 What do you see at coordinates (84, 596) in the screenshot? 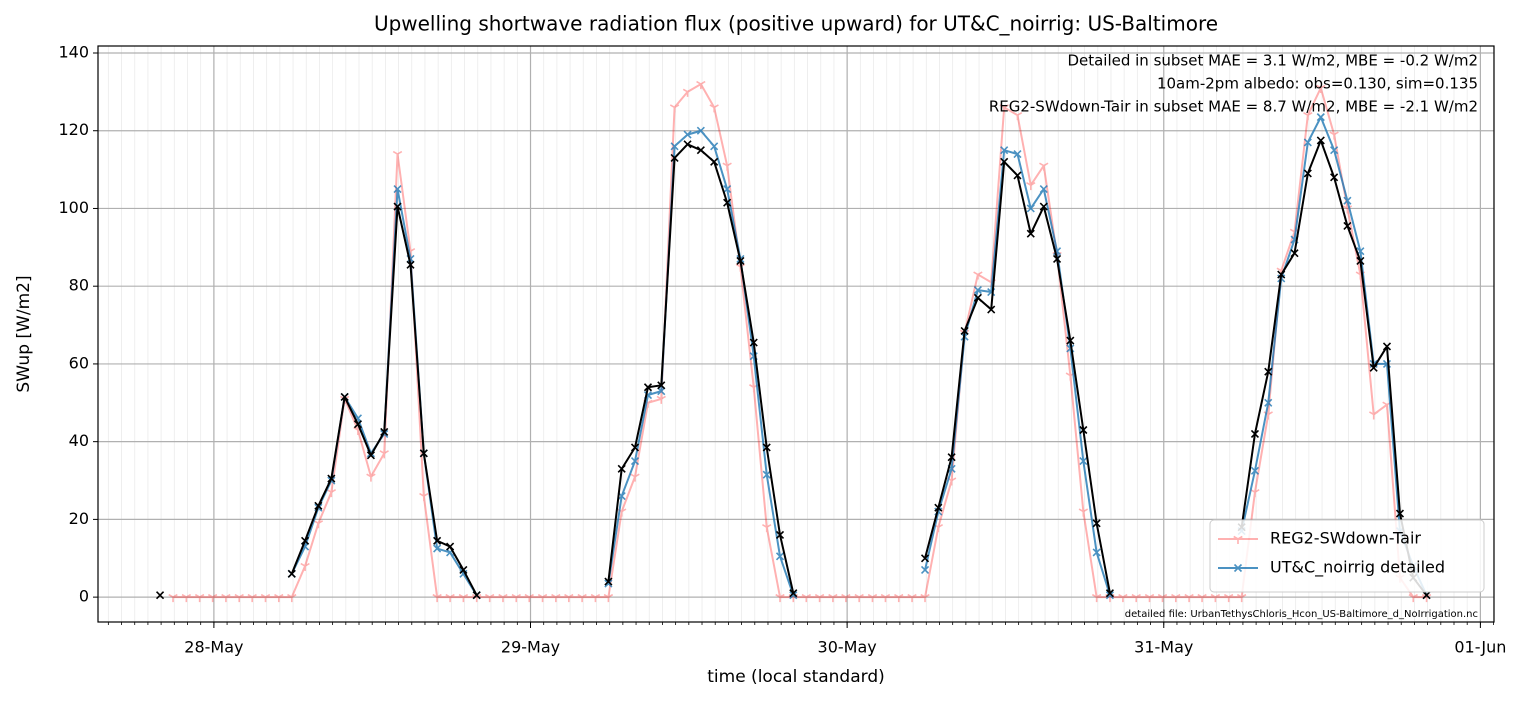
I see `y-tick-label: 0` at bounding box center [84, 596].